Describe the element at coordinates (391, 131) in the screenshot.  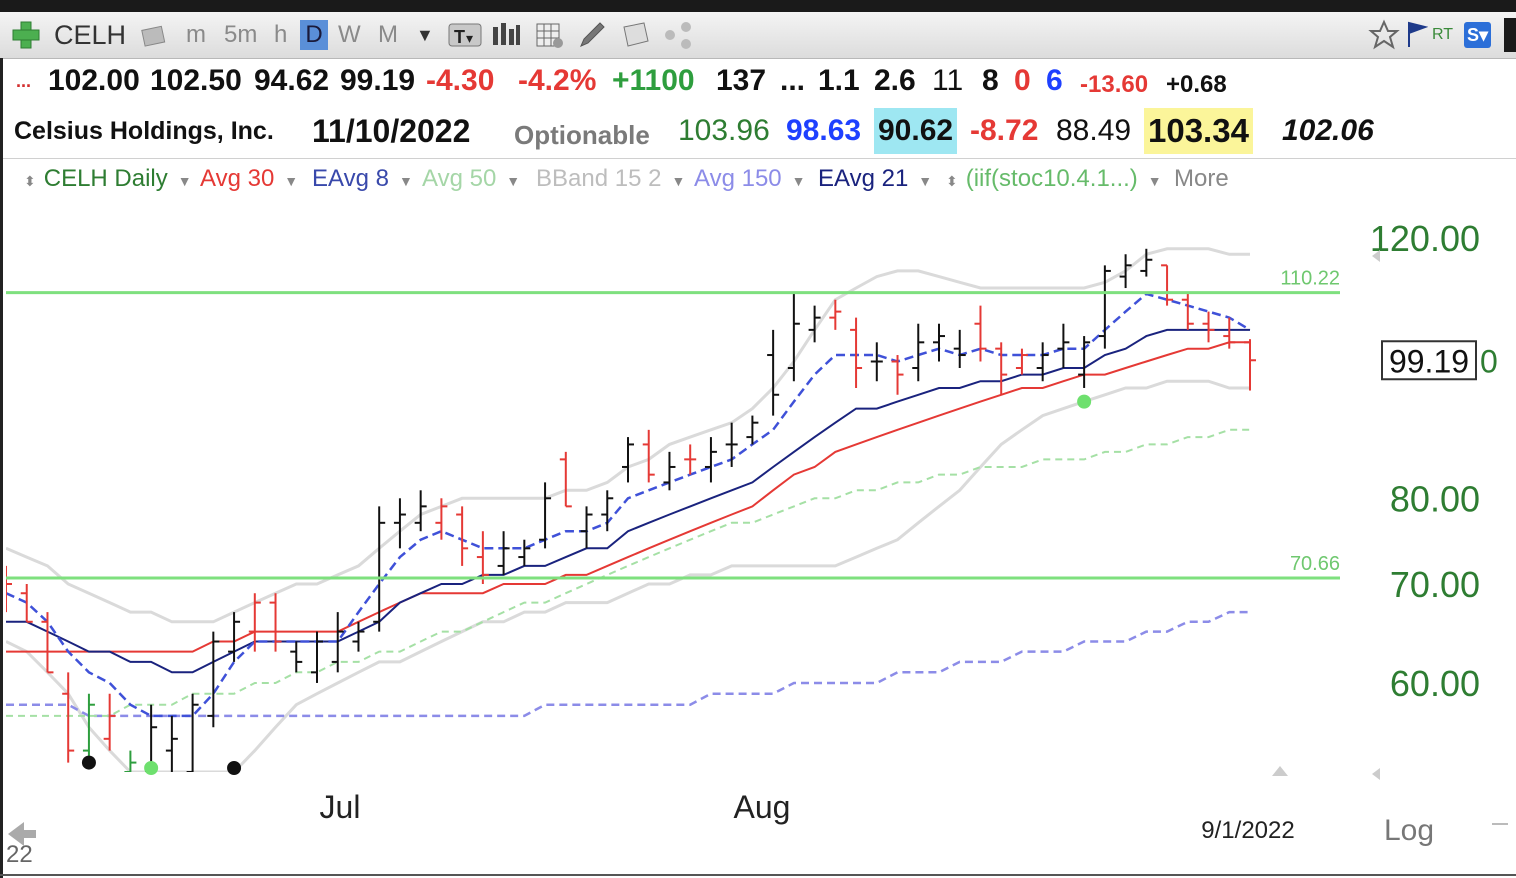
I see `quote-date: 11/10/2022` at that location.